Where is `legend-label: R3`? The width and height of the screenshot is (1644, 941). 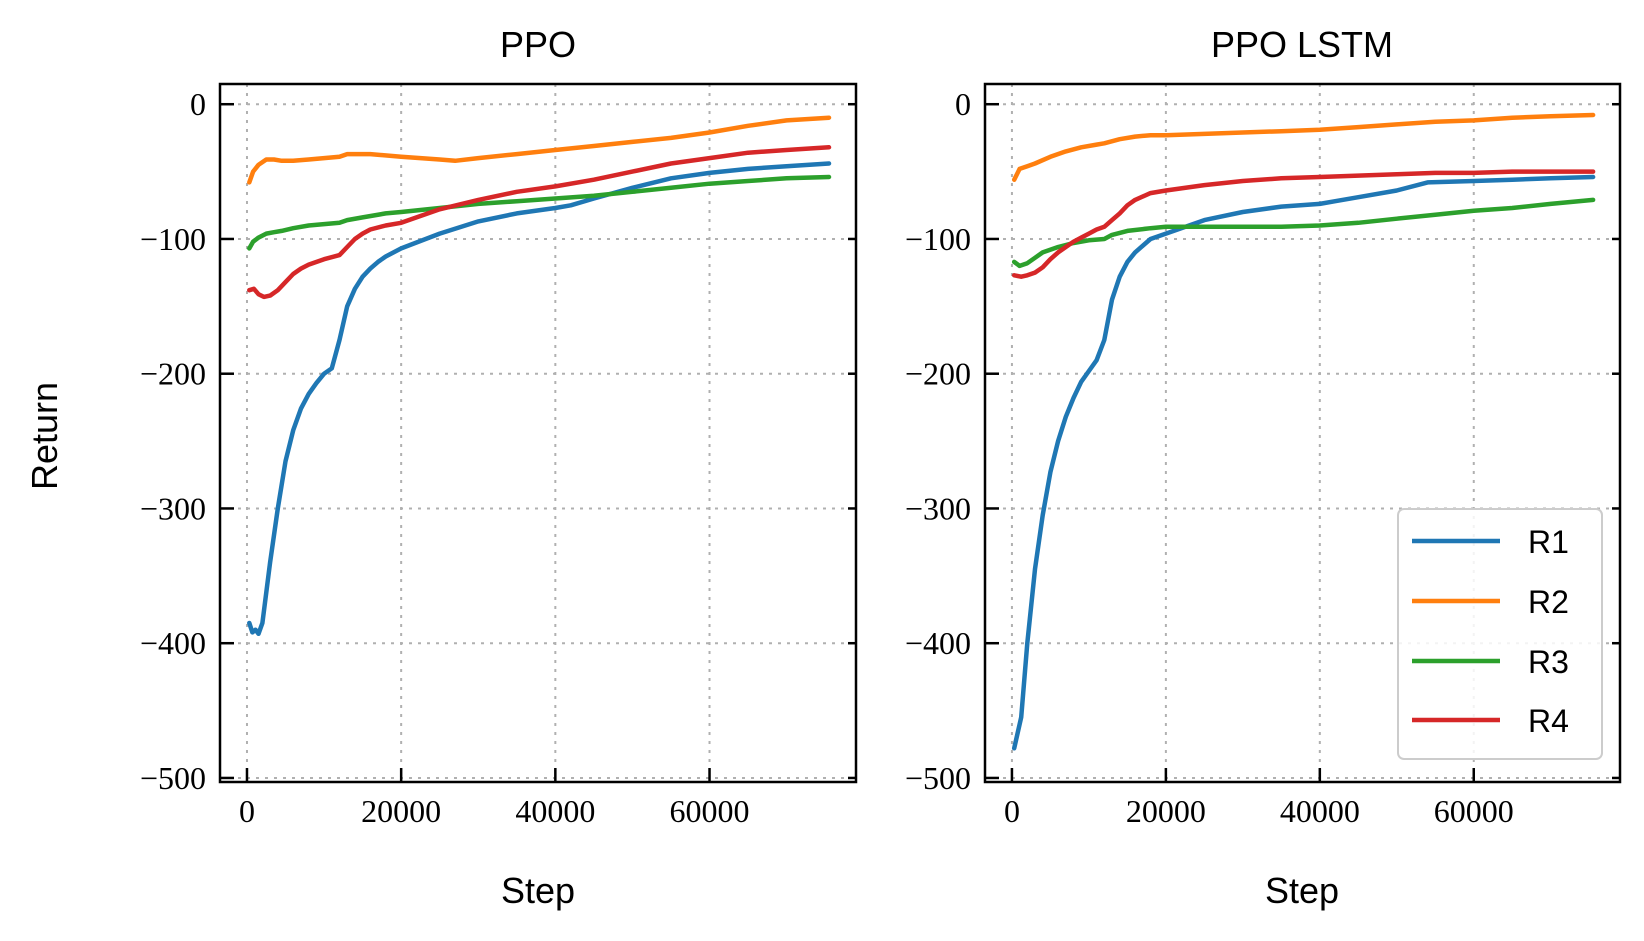
legend-label: R3 is located at coordinates (1548, 662).